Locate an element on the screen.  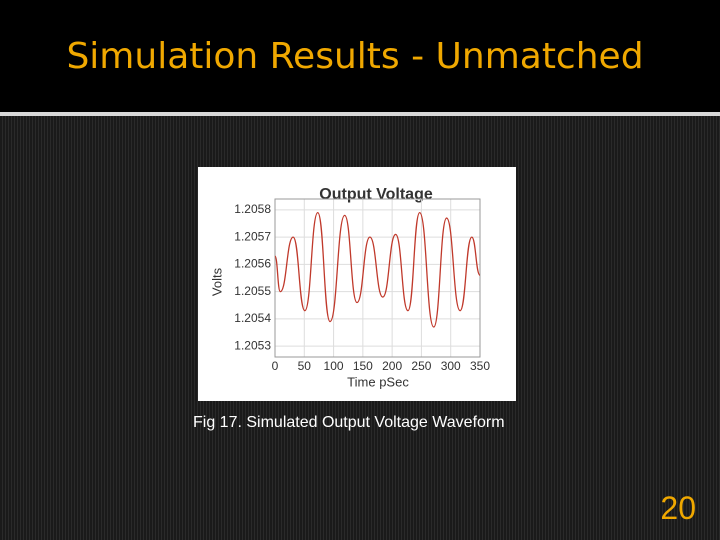
y-tick-label: 1.2056 is located at coordinates (252, 264).